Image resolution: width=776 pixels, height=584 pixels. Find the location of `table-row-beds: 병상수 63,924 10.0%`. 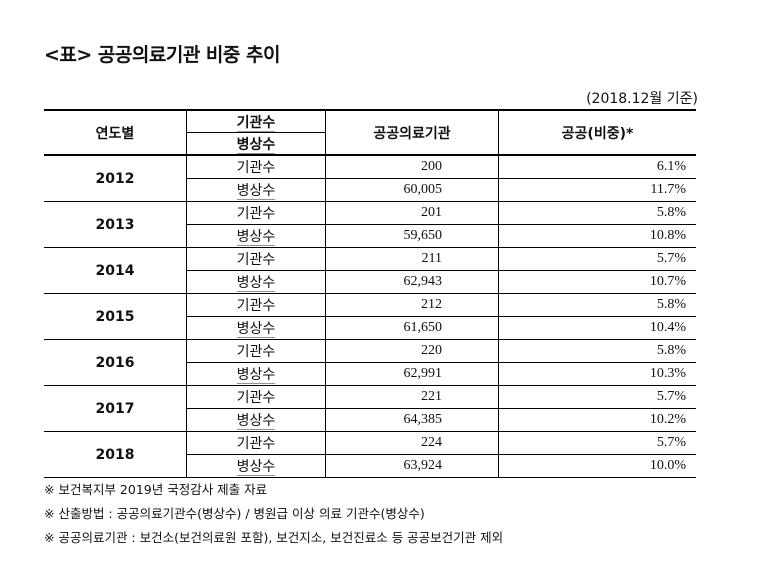

table-row-beds: 병상수 63,924 10.0% is located at coordinates (370, 466).